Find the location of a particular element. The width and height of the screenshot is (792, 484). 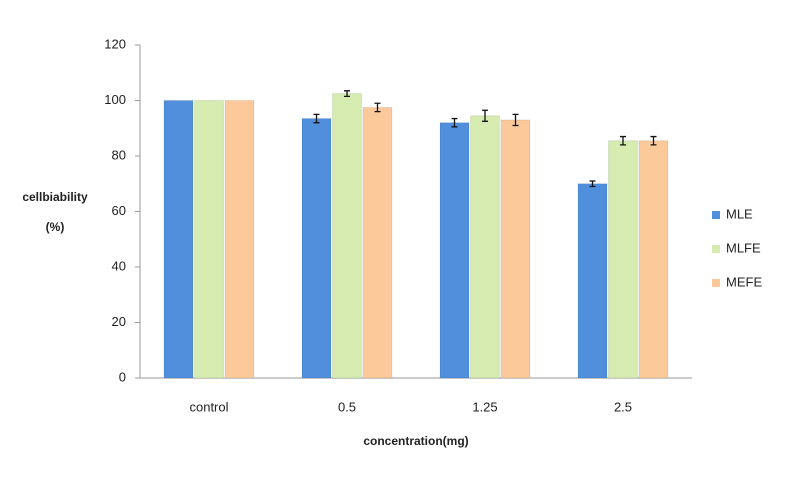

y-tick-label: 0 is located at coordinates (122, 376).